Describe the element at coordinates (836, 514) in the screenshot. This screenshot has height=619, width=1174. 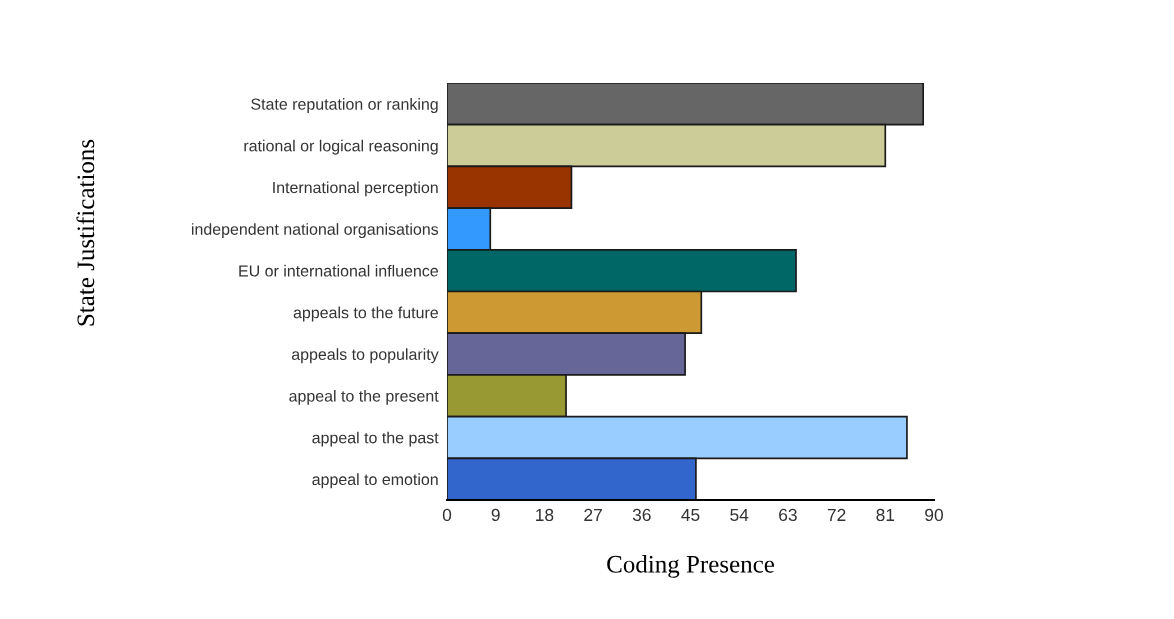
I see `x-tick-label: 72` at that location.